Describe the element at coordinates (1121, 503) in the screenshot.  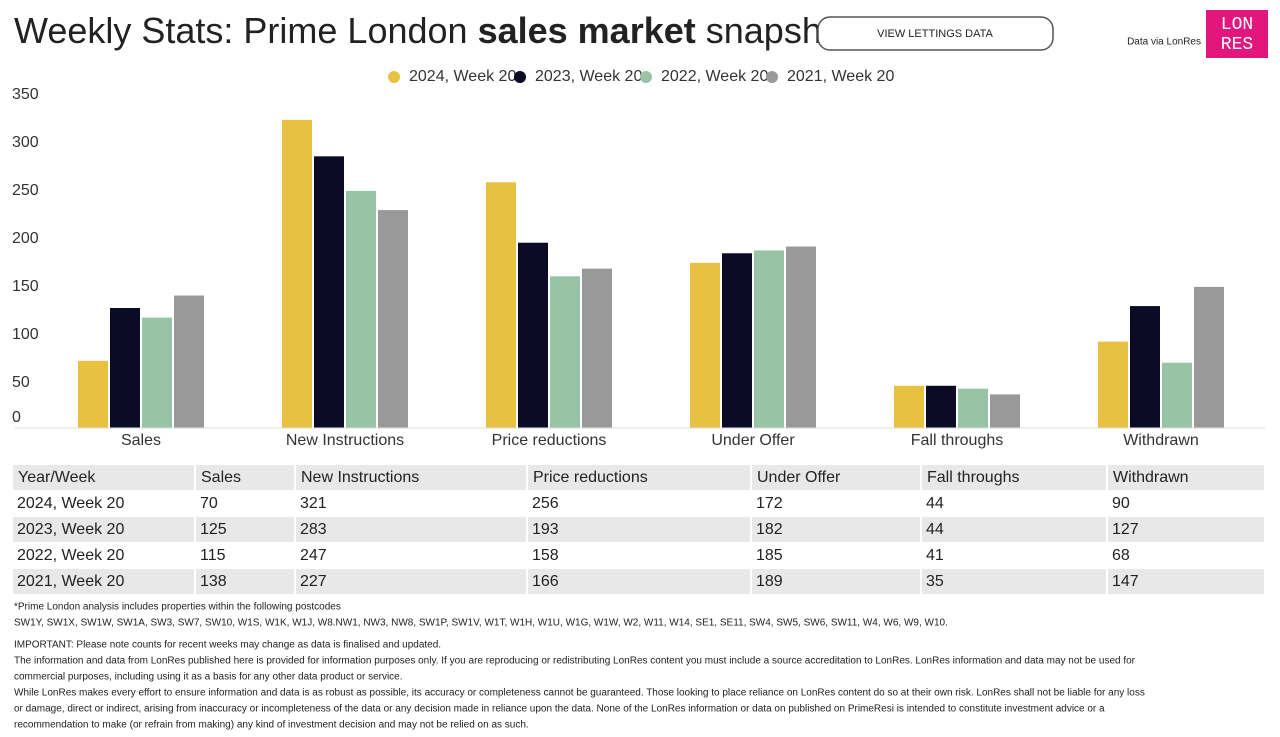
I see `table-cell-text: 90` at that location.